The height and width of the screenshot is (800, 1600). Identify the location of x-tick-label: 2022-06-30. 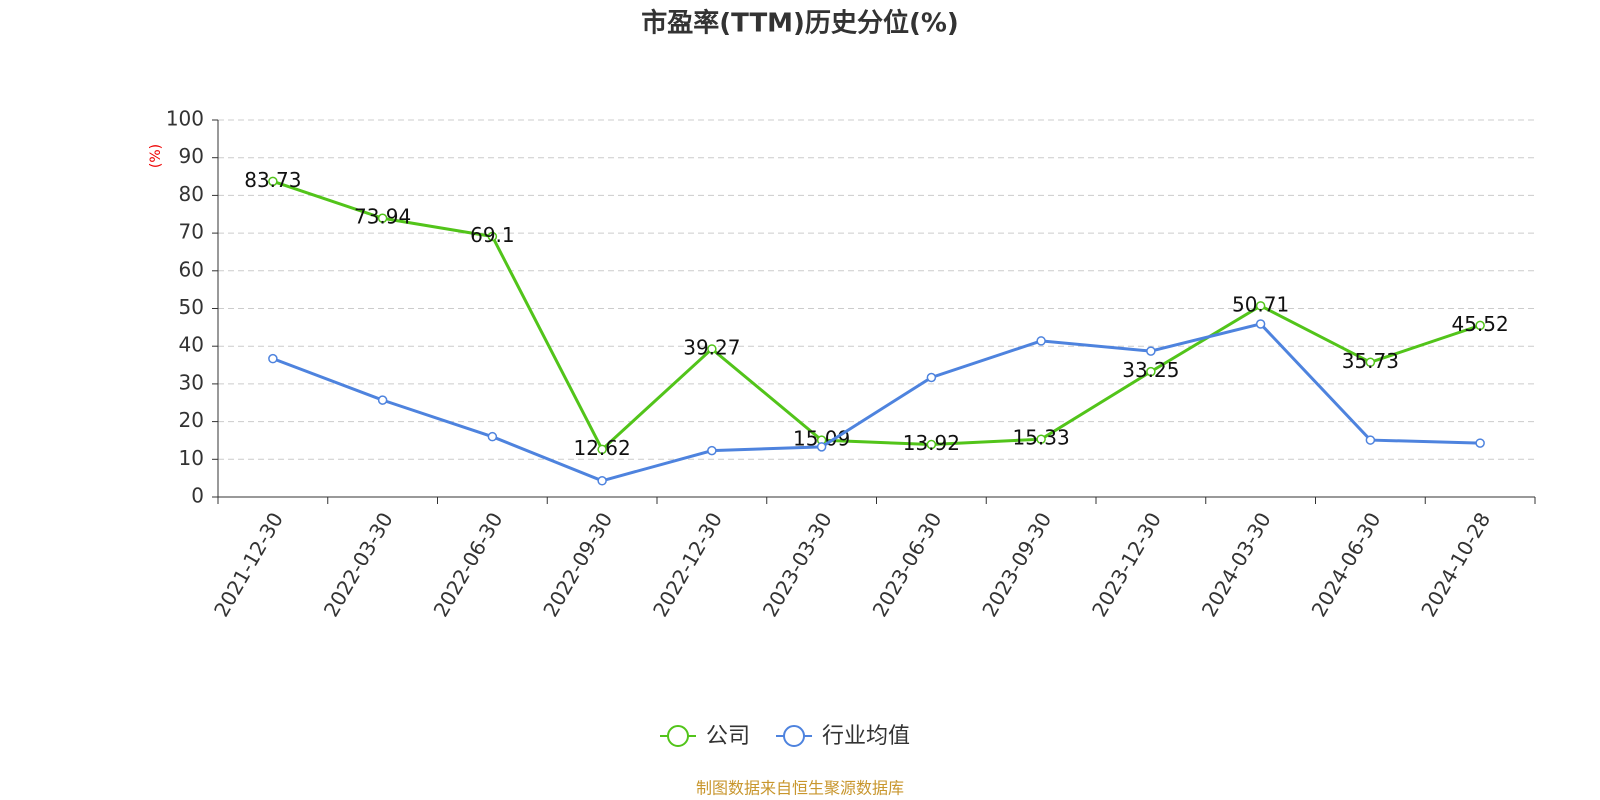
(468, 564).